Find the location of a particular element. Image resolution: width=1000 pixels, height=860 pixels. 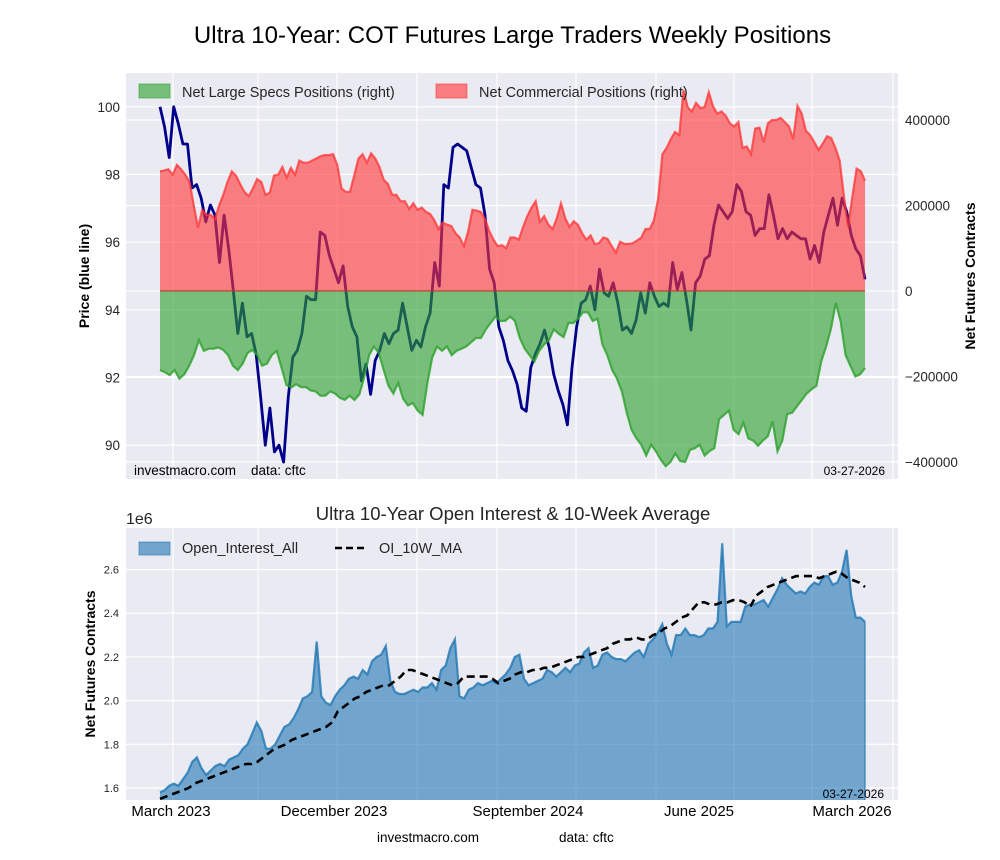

legend-label-ma: OI_10W_MA is located at coordinates (420, 549).